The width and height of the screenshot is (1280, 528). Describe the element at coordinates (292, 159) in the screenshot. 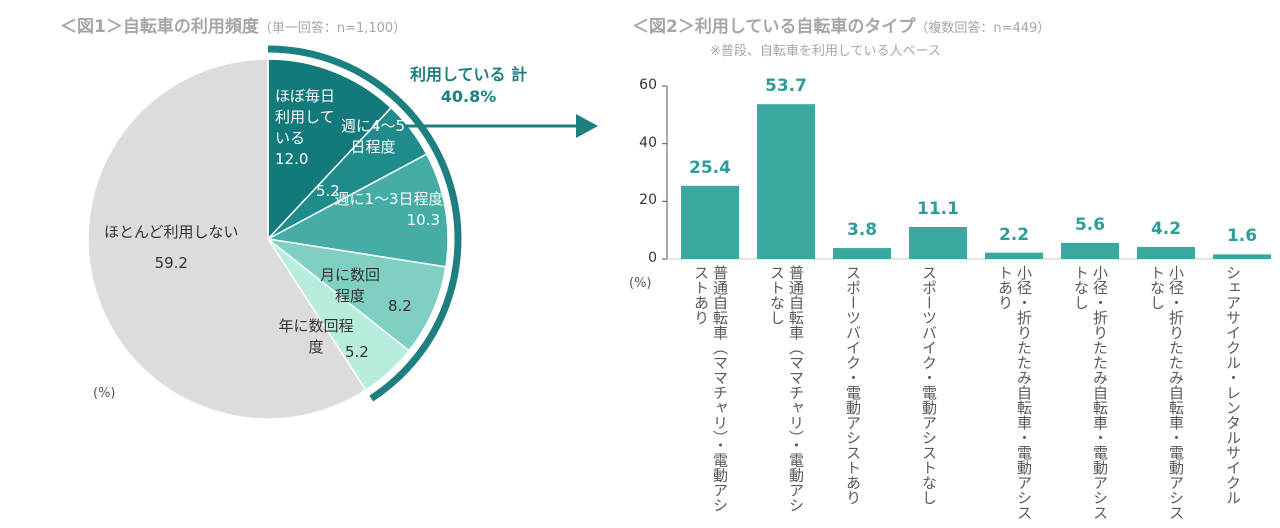

I see `pie-value-daily: 12.0` at that location.